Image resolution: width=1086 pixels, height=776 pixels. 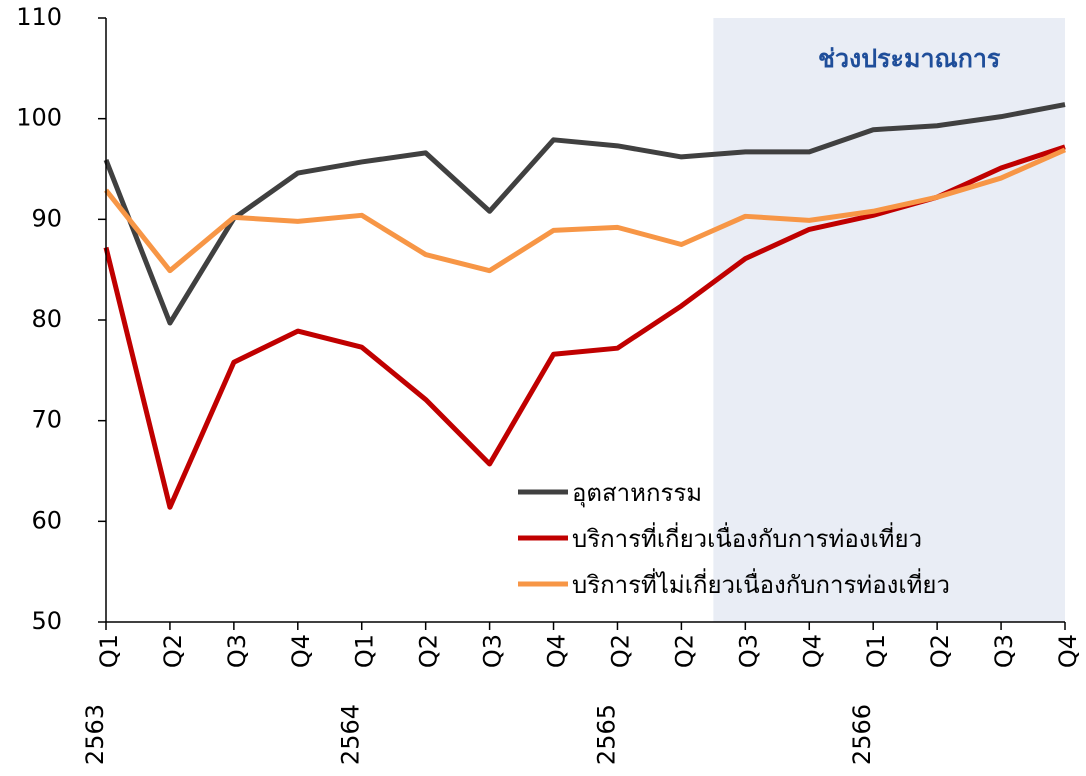 I want to click on x-group-label: 2563, so click(x=95, y=734).